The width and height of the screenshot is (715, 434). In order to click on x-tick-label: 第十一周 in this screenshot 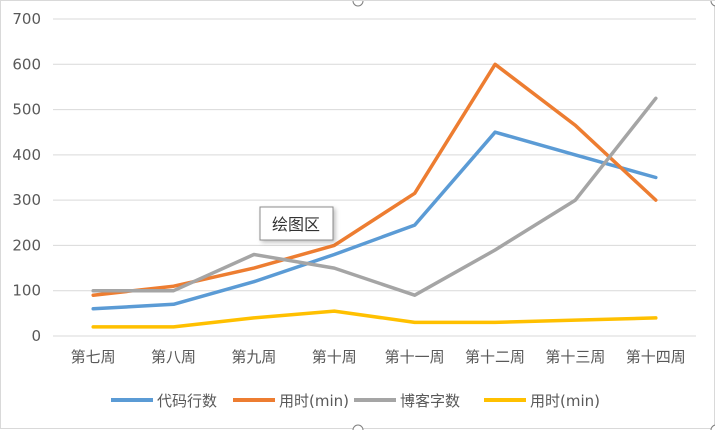, I will do `click(415, 357)`.